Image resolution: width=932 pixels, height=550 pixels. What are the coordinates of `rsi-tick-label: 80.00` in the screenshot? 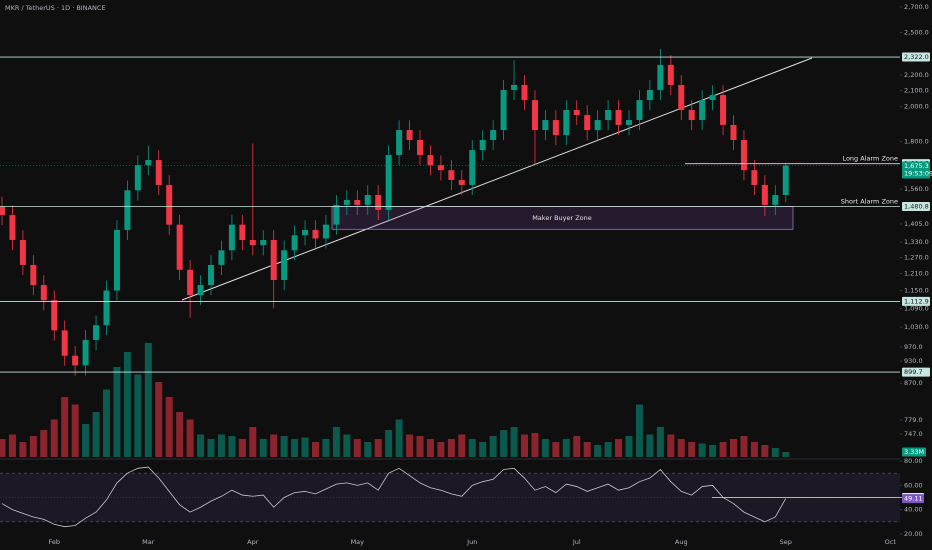 It's located at (913, 461).